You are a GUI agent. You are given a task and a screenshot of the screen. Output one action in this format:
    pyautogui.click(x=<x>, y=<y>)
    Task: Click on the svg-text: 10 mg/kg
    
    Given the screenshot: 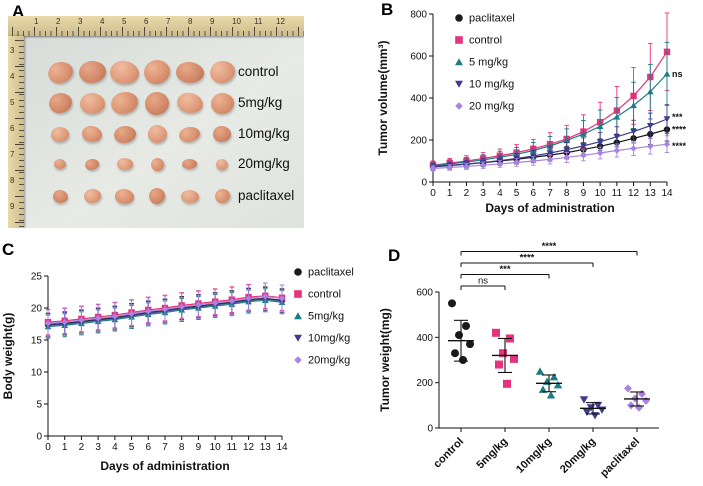 What is the action you would take?
    pyautogui.click(x=491, y=85)
    